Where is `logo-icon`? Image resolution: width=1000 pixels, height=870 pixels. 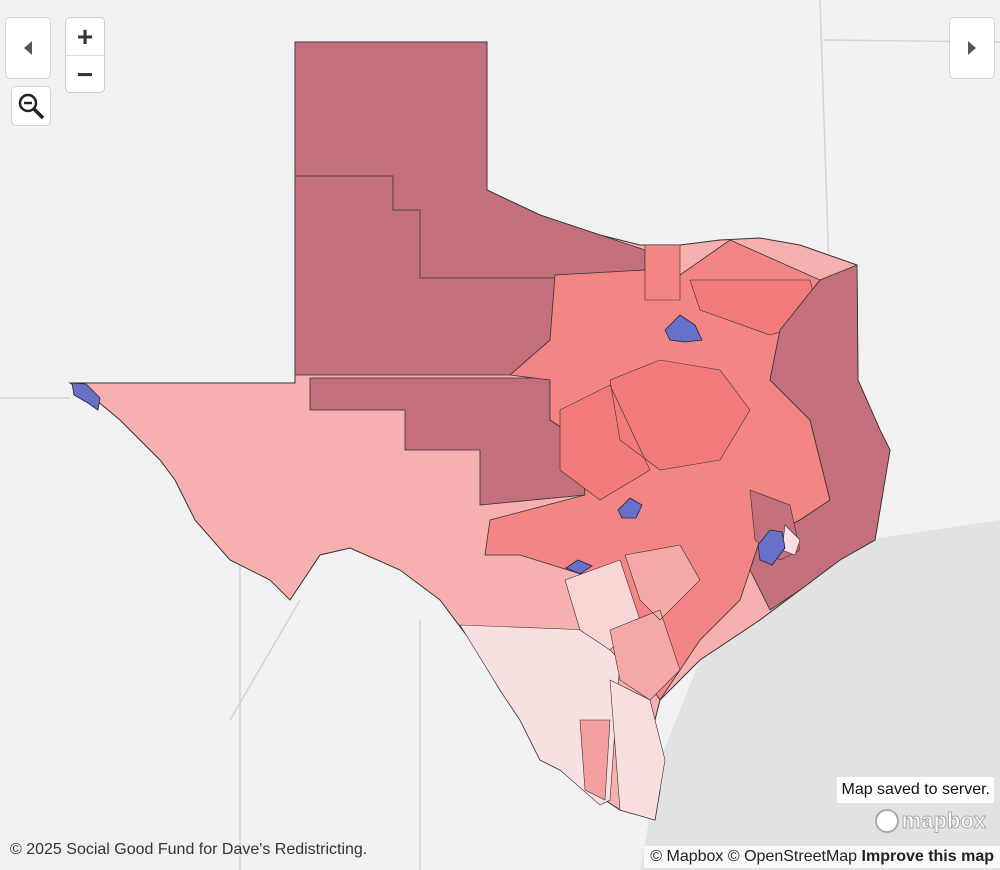 logo-icon is located at coordinates (886, 821).